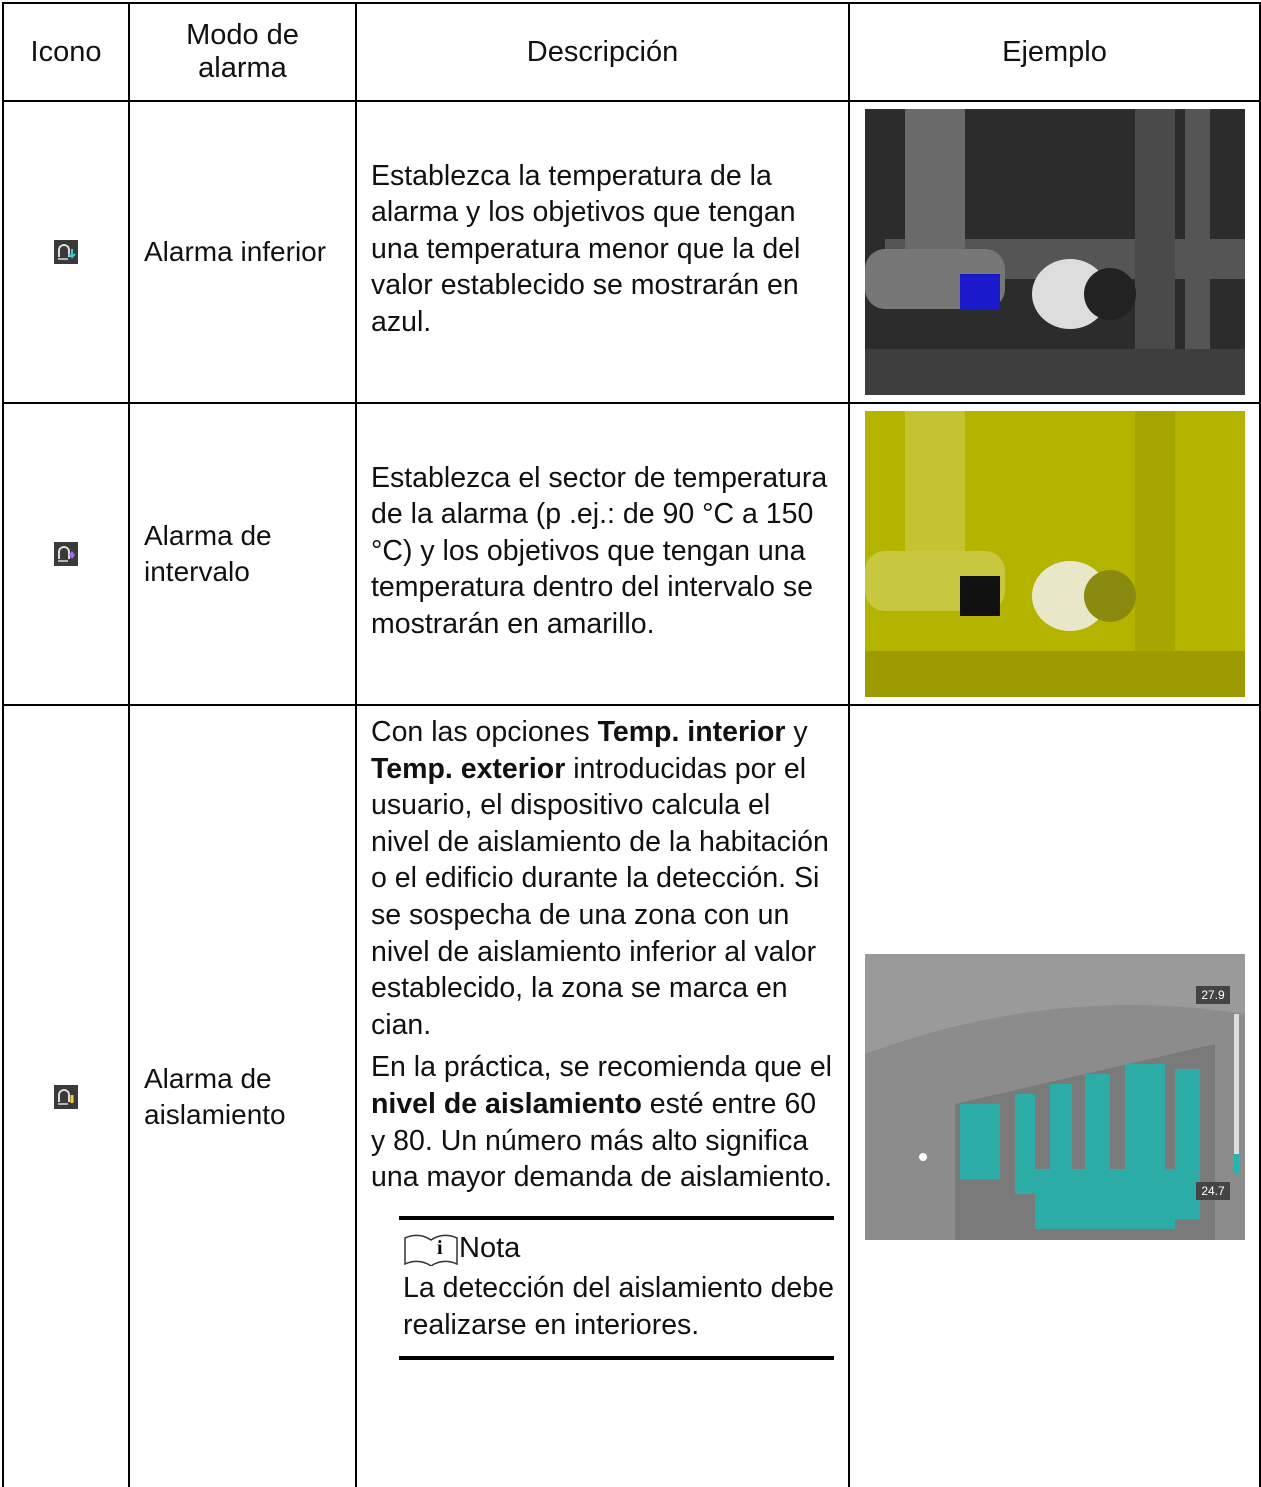 Image resolution: width=1261 pixels, height=1487 pixels. Describe the element at coordinates (506, 1103) in the screenshot. I see `bold-text: nivel de aislamiento` at that location.